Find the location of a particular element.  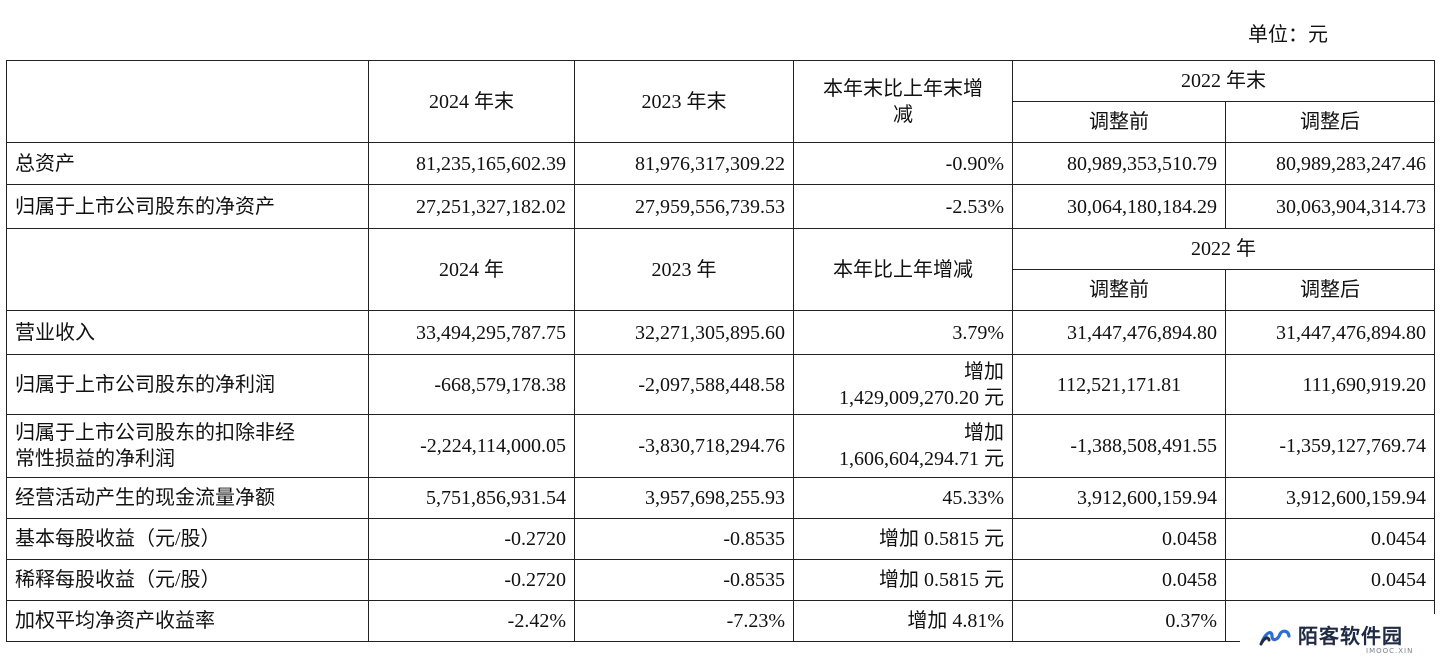

col-change-header: 本年末比上年末增 减 is located at coordinates (903, 101).